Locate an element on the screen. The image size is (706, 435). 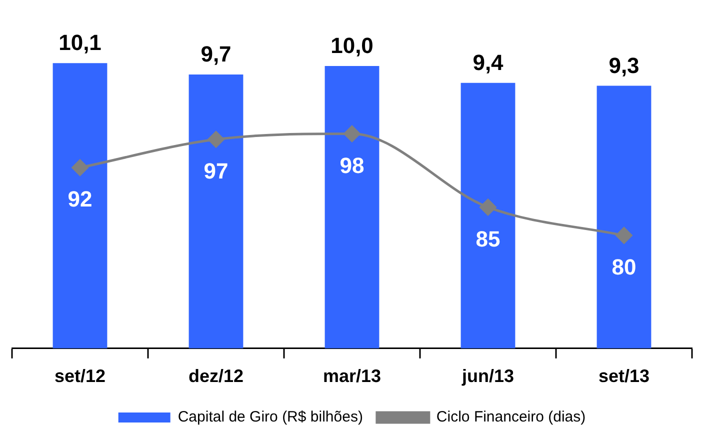
data-label: 9,3 is located at coordinates (624, 65).